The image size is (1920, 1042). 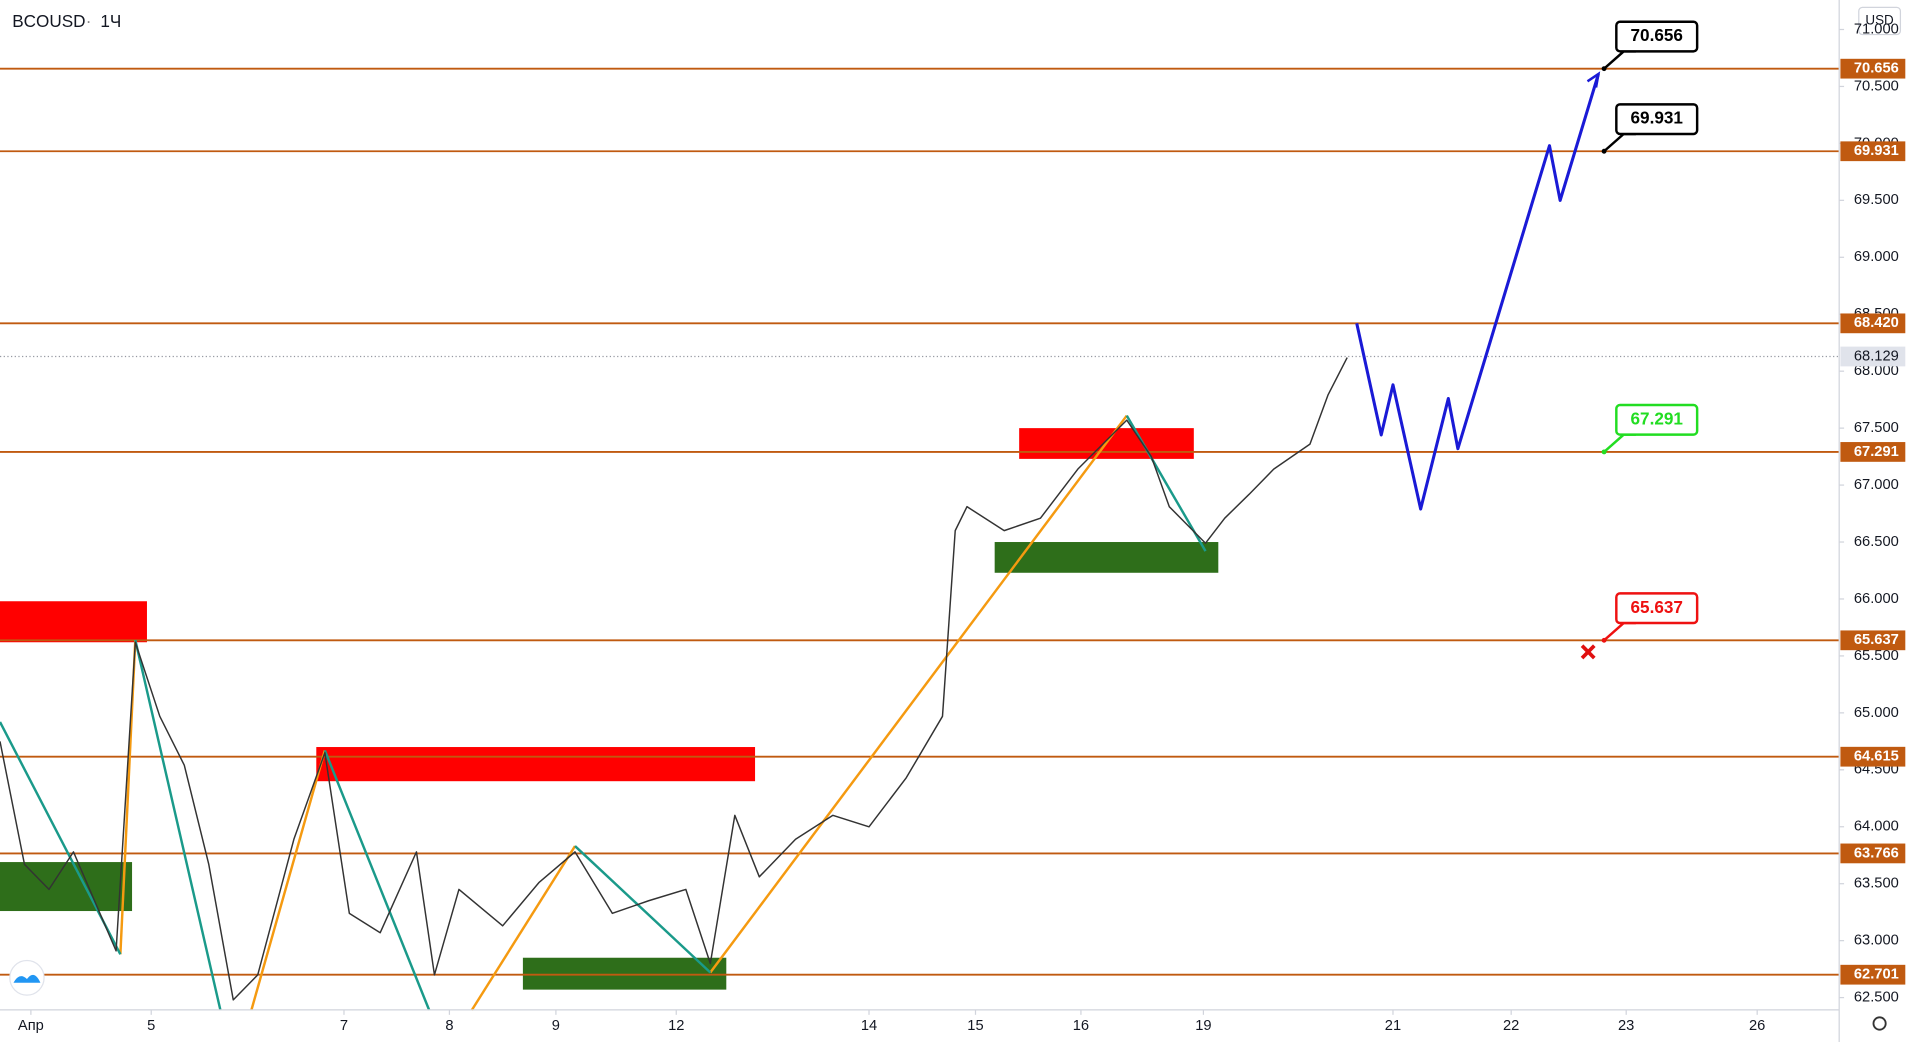 What do you see at coordinates (975, 1026) in the screenshot?
I see `x-tick-label: 15` at bounding box center [975, 1026].